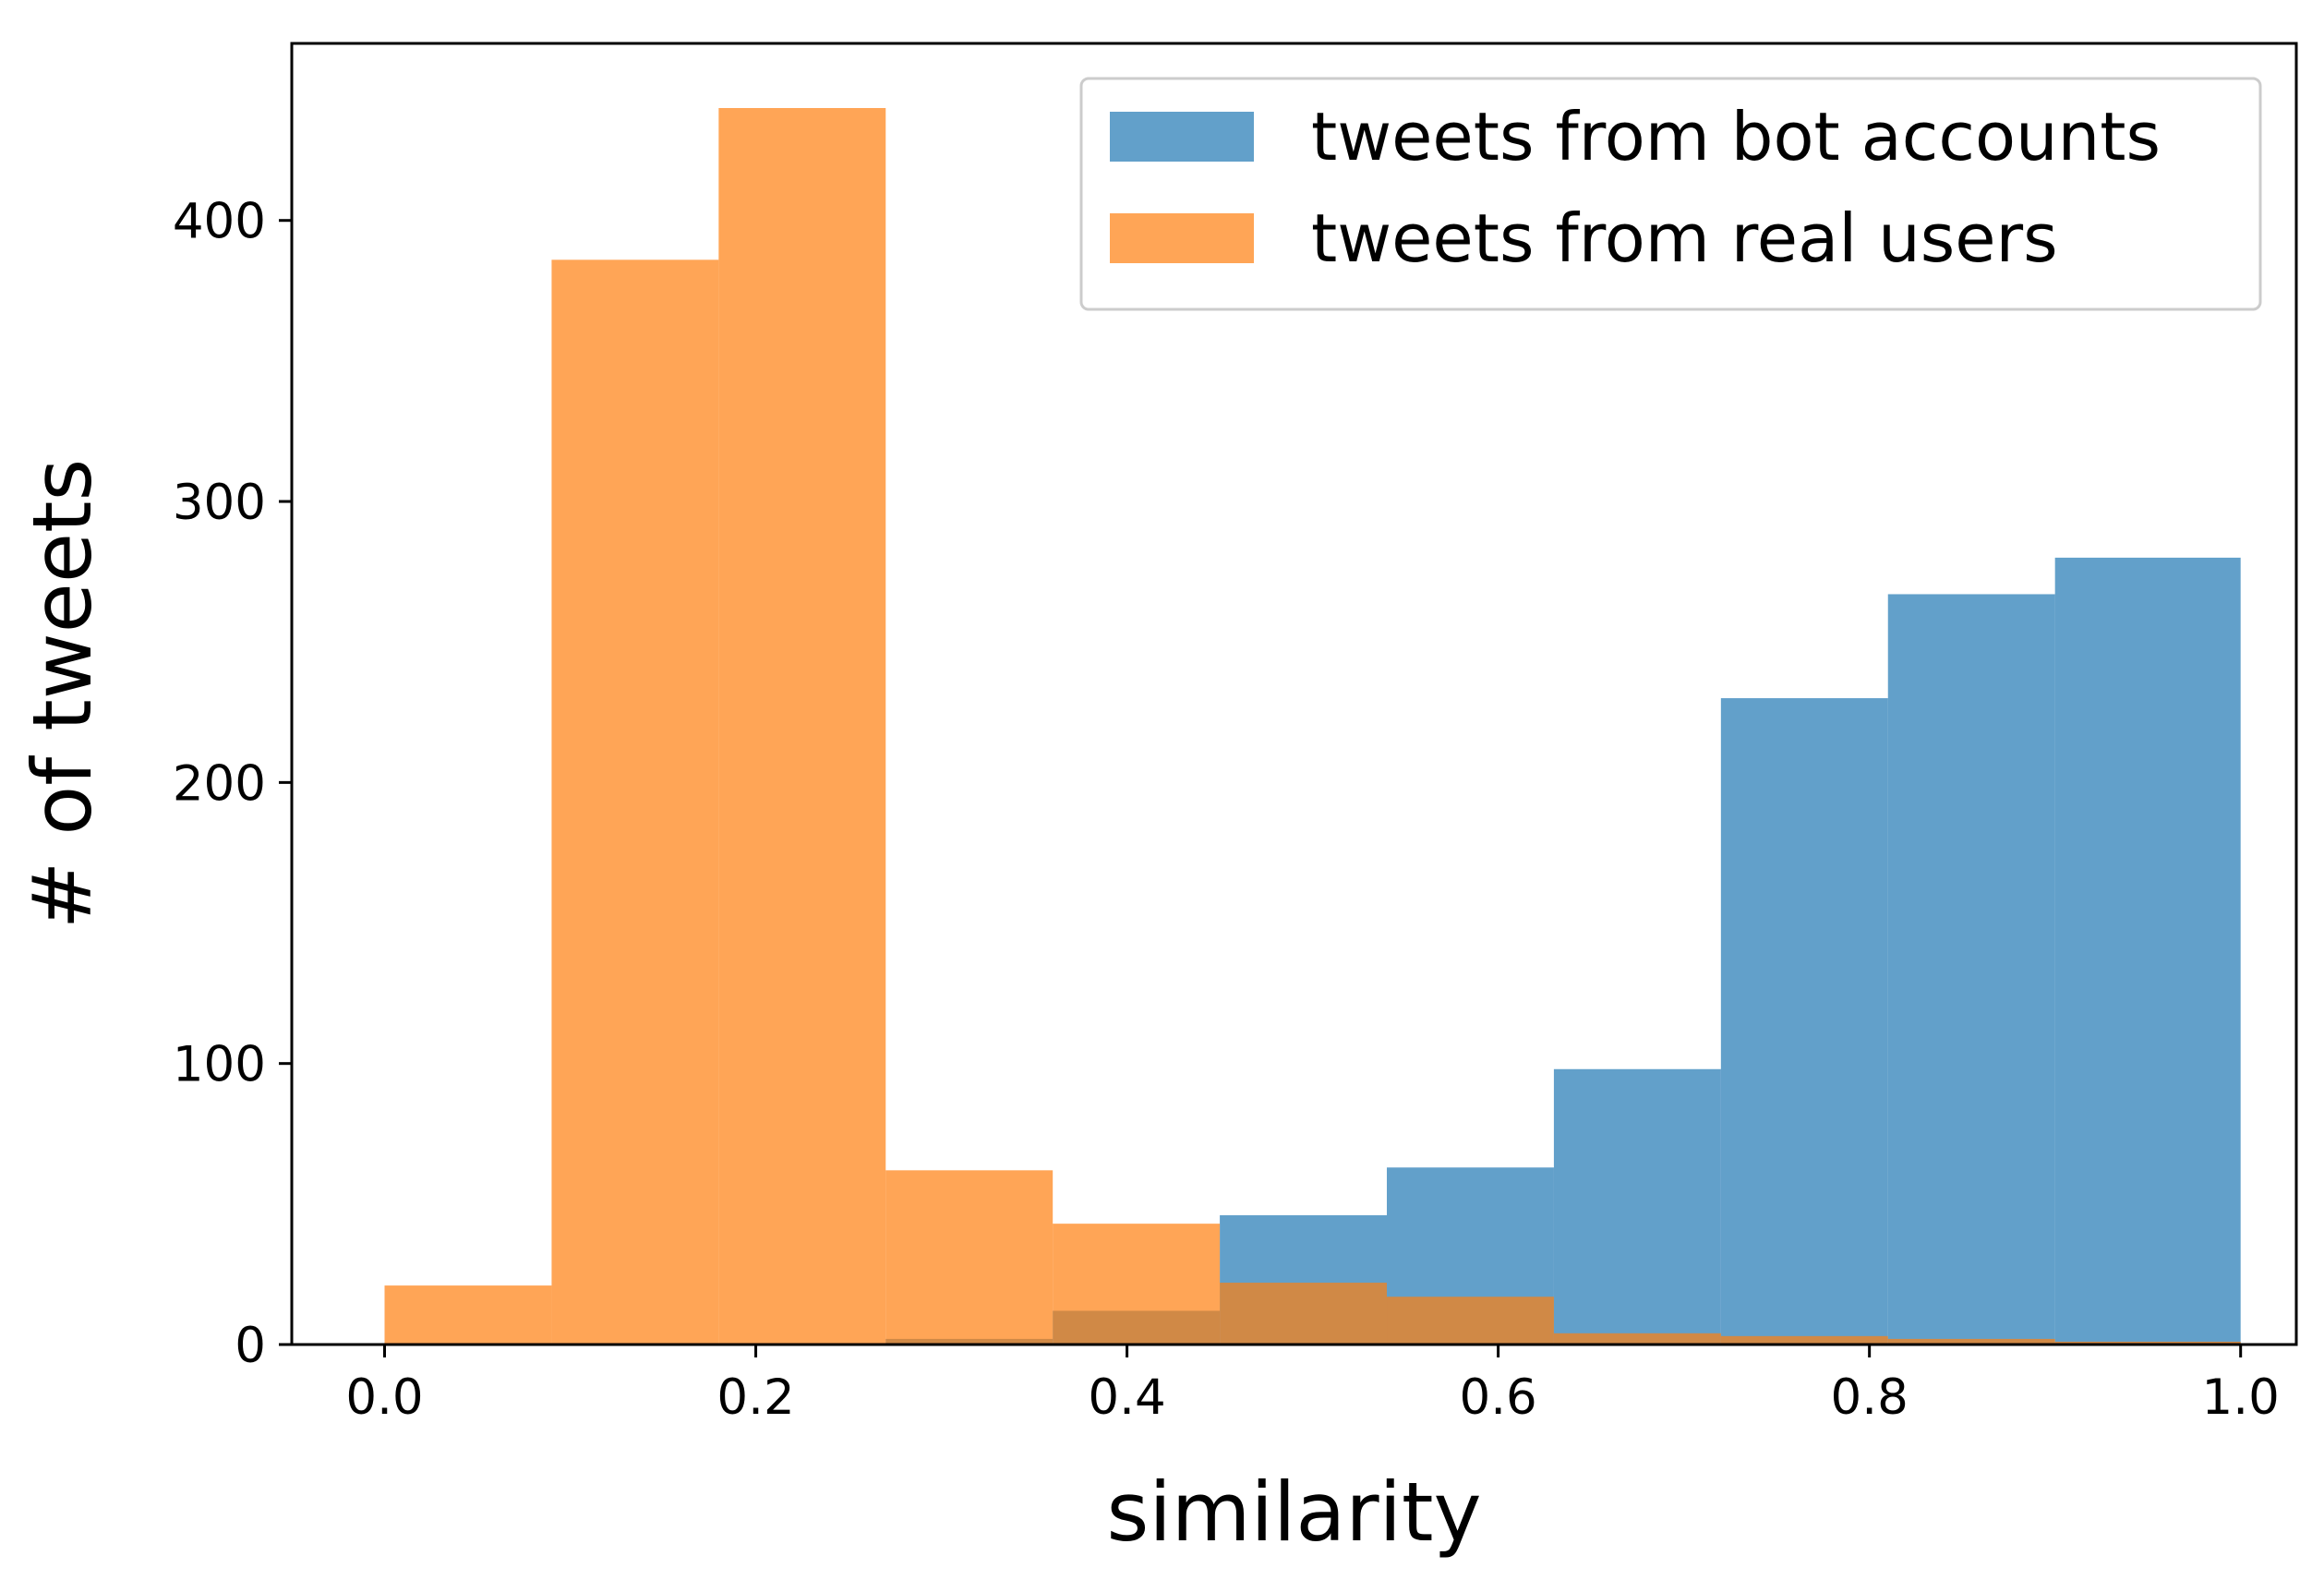 The width and height of the screenshot is (2324, 1580). I want to click on legend-label-real: tweets from real users, so click(1684, 238).